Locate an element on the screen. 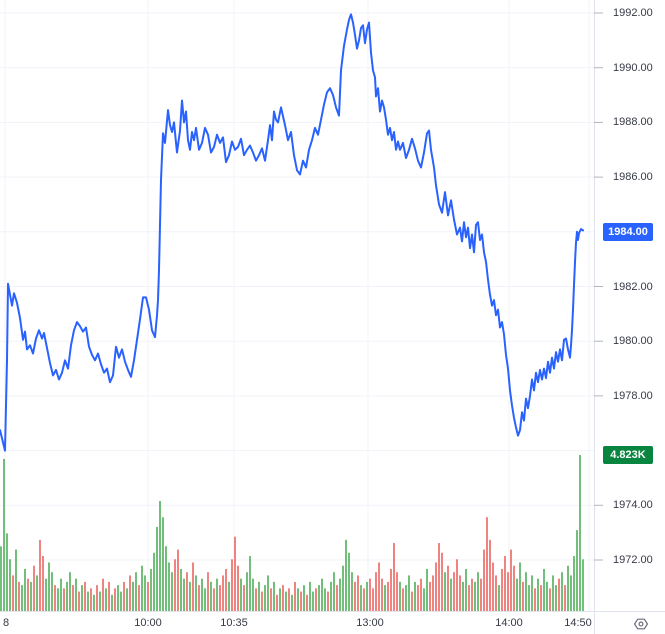 The image size is (665, 634). price-axis-label: 1988.00 is located at coordinates (633, 122).